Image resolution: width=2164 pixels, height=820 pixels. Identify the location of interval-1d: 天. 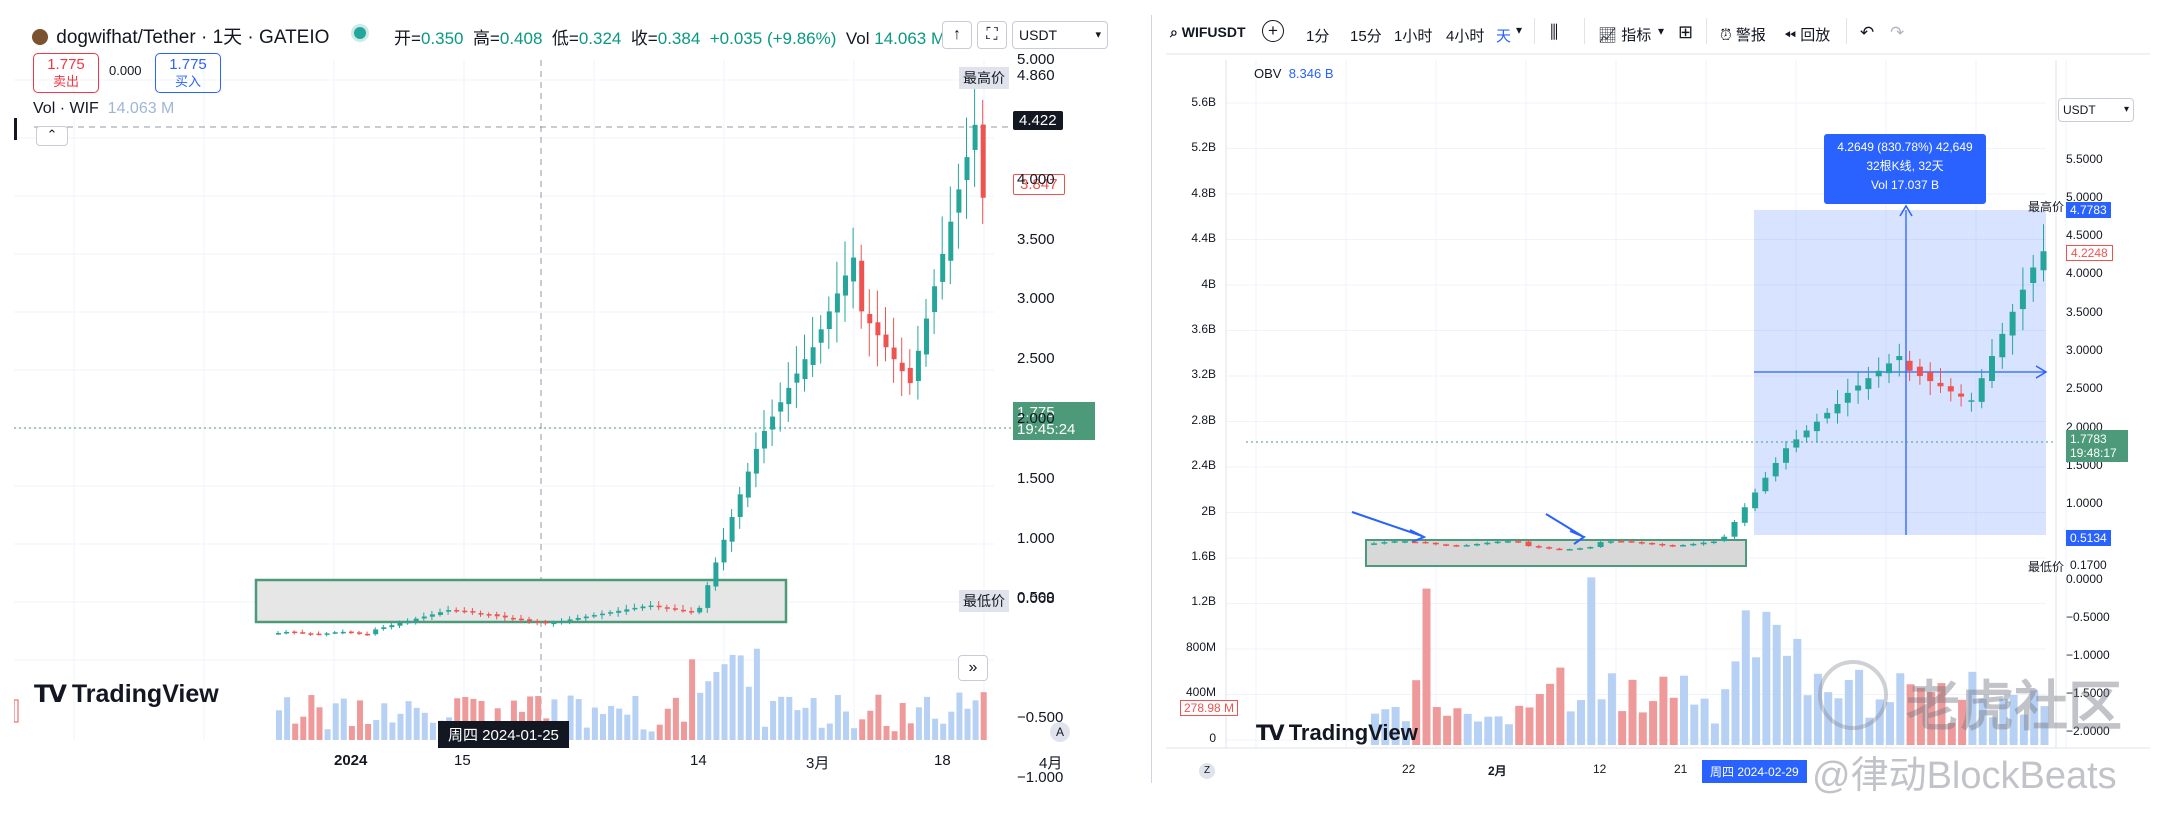
(1504, 36).